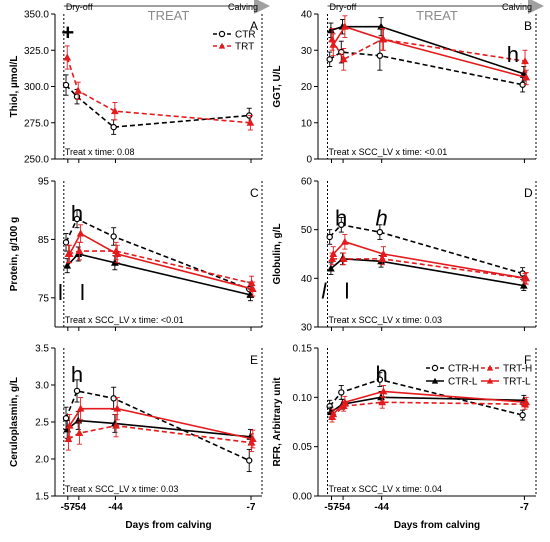 The image size is (550, 542). I want to click on panel-letter: B, so click(528, 26).